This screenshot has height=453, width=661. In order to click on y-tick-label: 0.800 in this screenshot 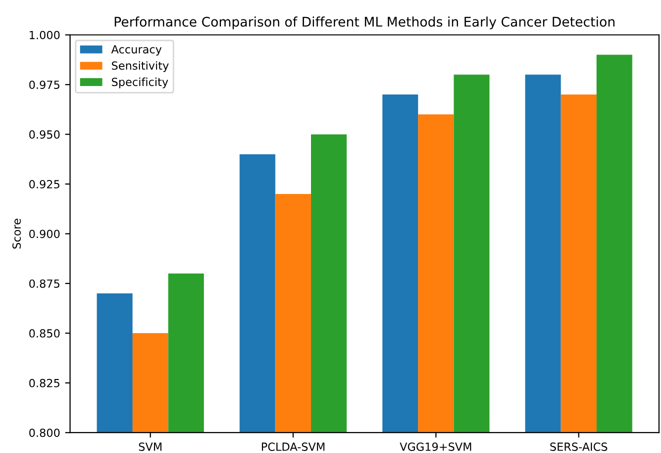, I will do `click(44, 432)`.